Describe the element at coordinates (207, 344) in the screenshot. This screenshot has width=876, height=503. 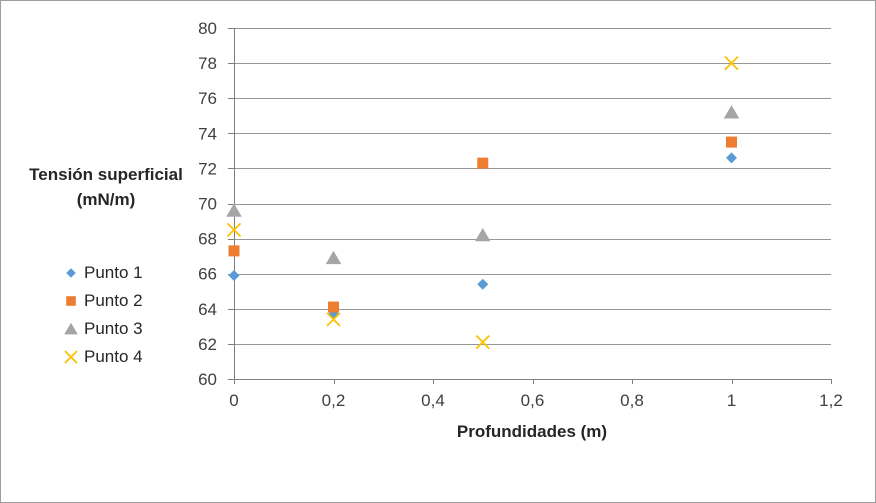
I see `y-tick-label: 62` at that location.